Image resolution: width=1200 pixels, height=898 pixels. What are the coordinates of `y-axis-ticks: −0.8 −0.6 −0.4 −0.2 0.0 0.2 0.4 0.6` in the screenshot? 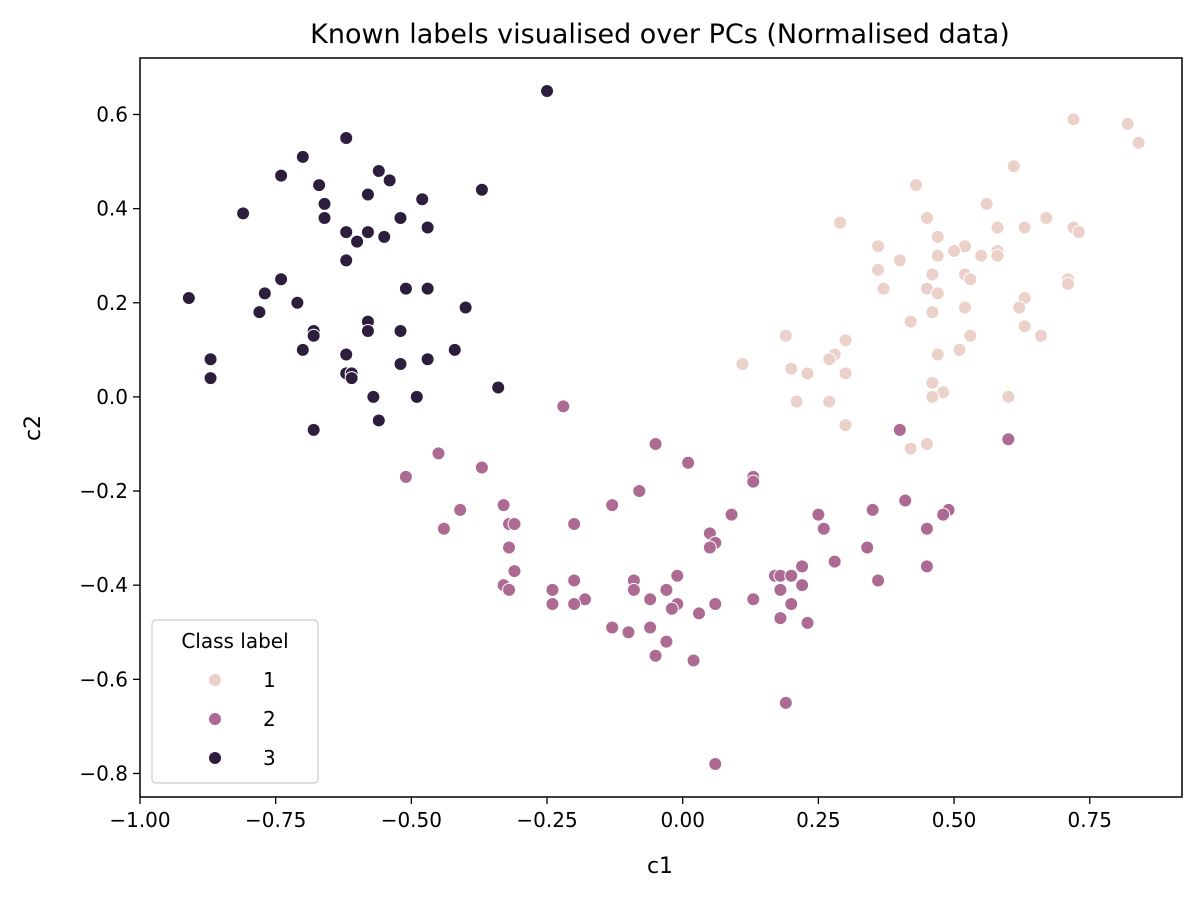 It's located at (109, 443).